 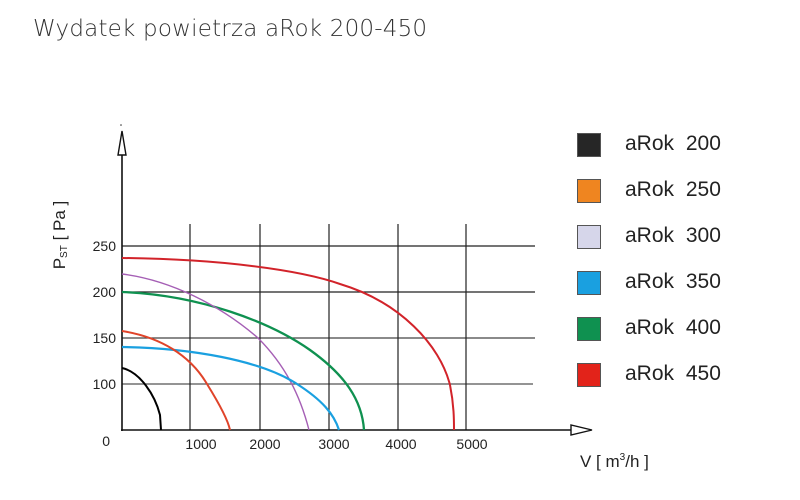 What do you see at coordinates (581, 430) in the screenshot?
I see `x-axis-arrow-icon` at bounding box center [581, 430].